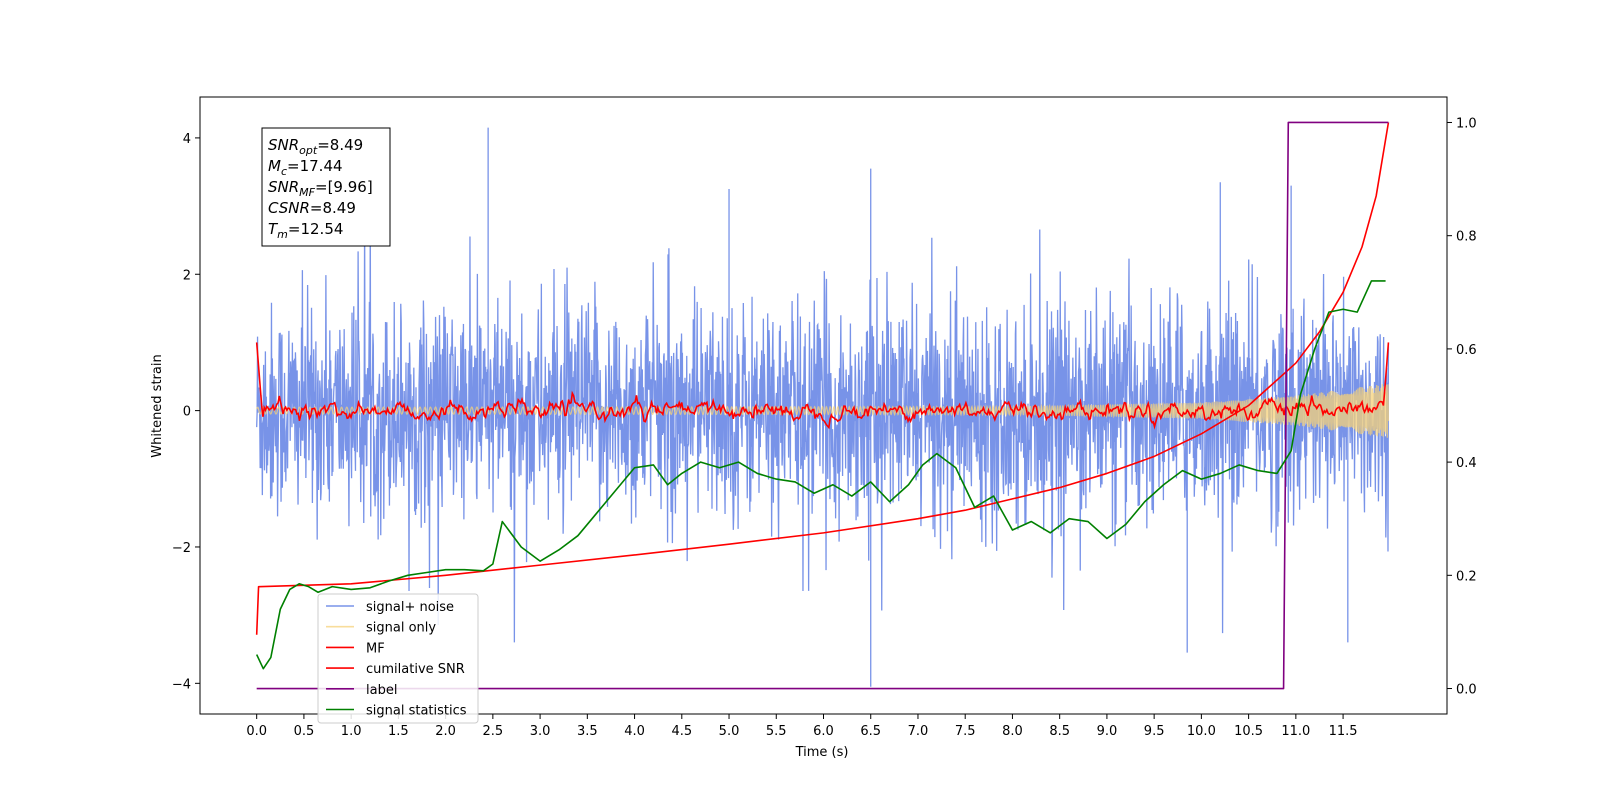 This screenshot has height=800, width=1600. What do you see at coordinates (316, 229) in the screenshot?
I see `info-value: =12.54` at bounding box center [316, 229].